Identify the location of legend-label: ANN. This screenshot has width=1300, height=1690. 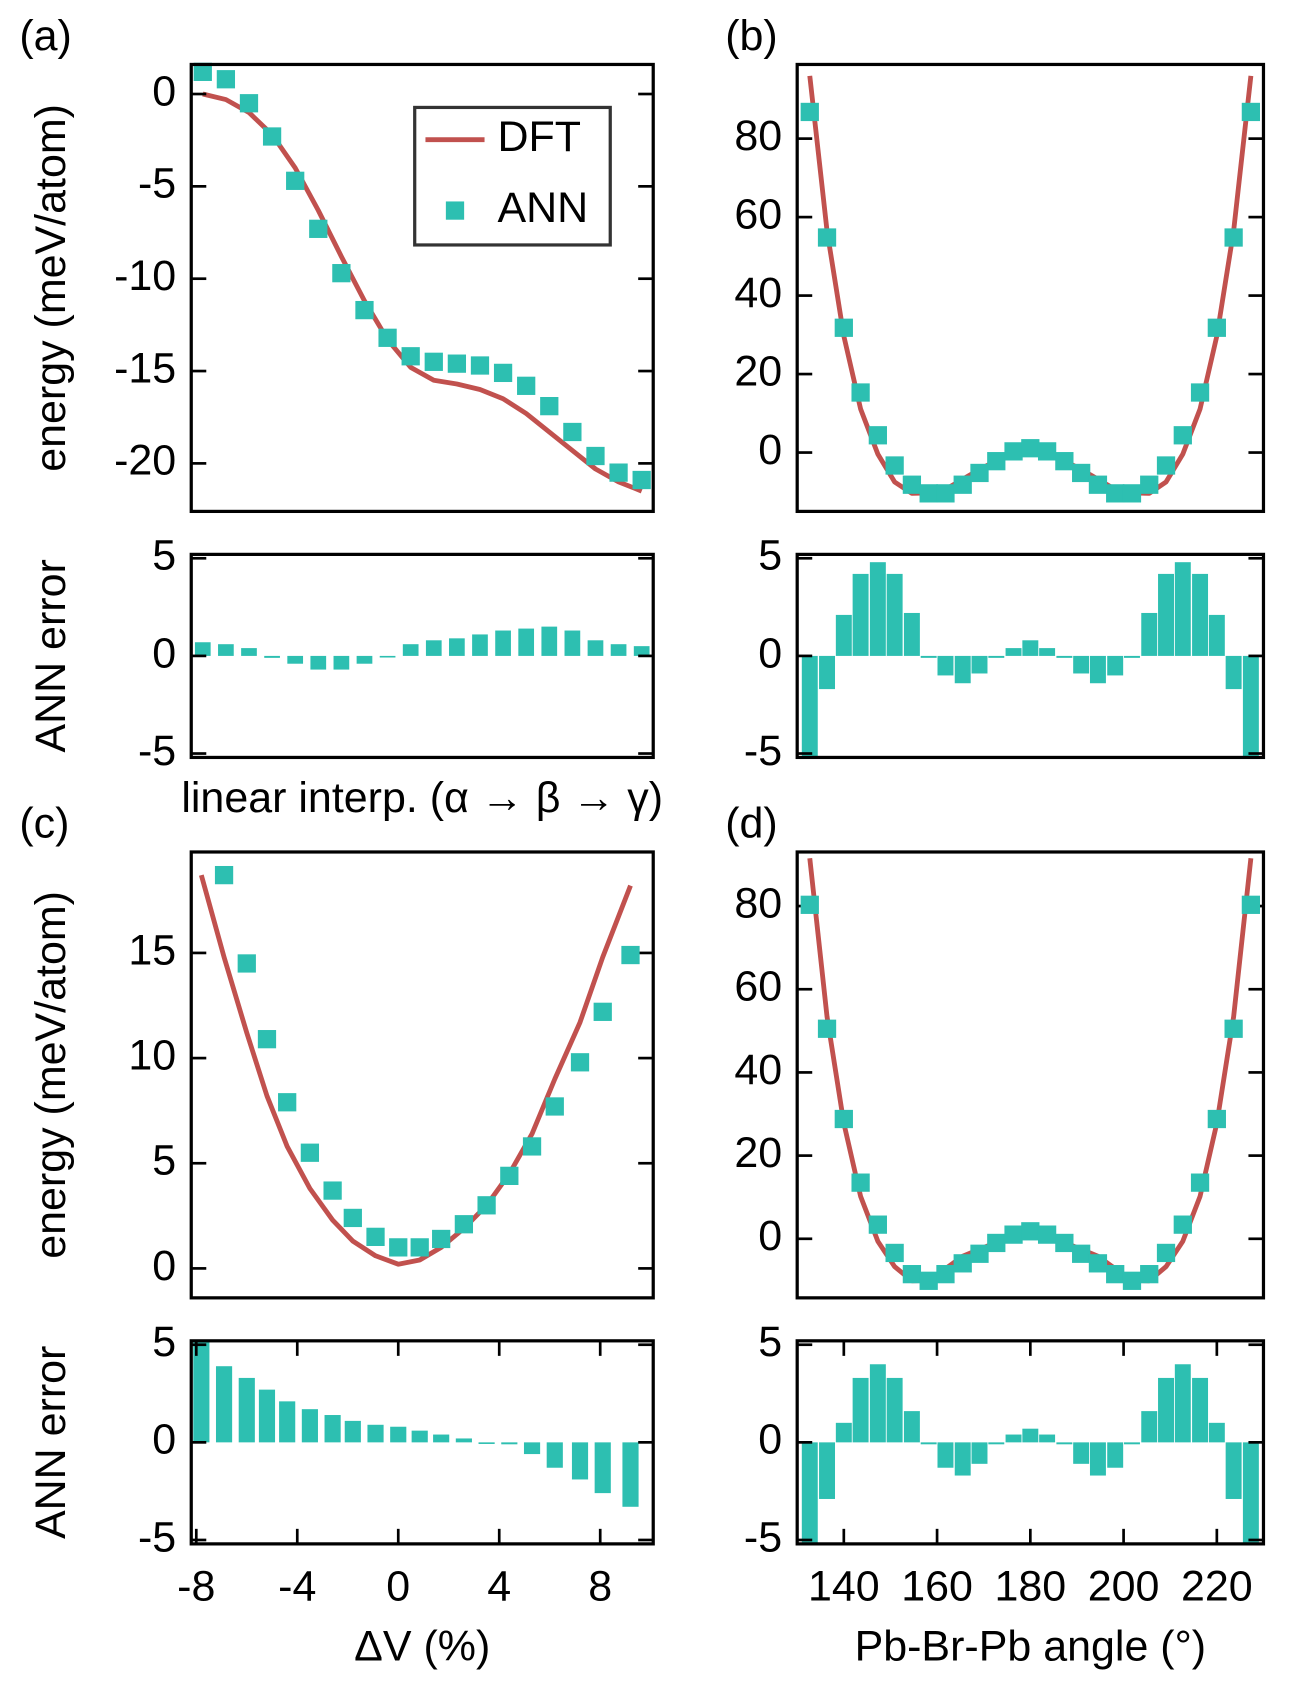
(542, 208).